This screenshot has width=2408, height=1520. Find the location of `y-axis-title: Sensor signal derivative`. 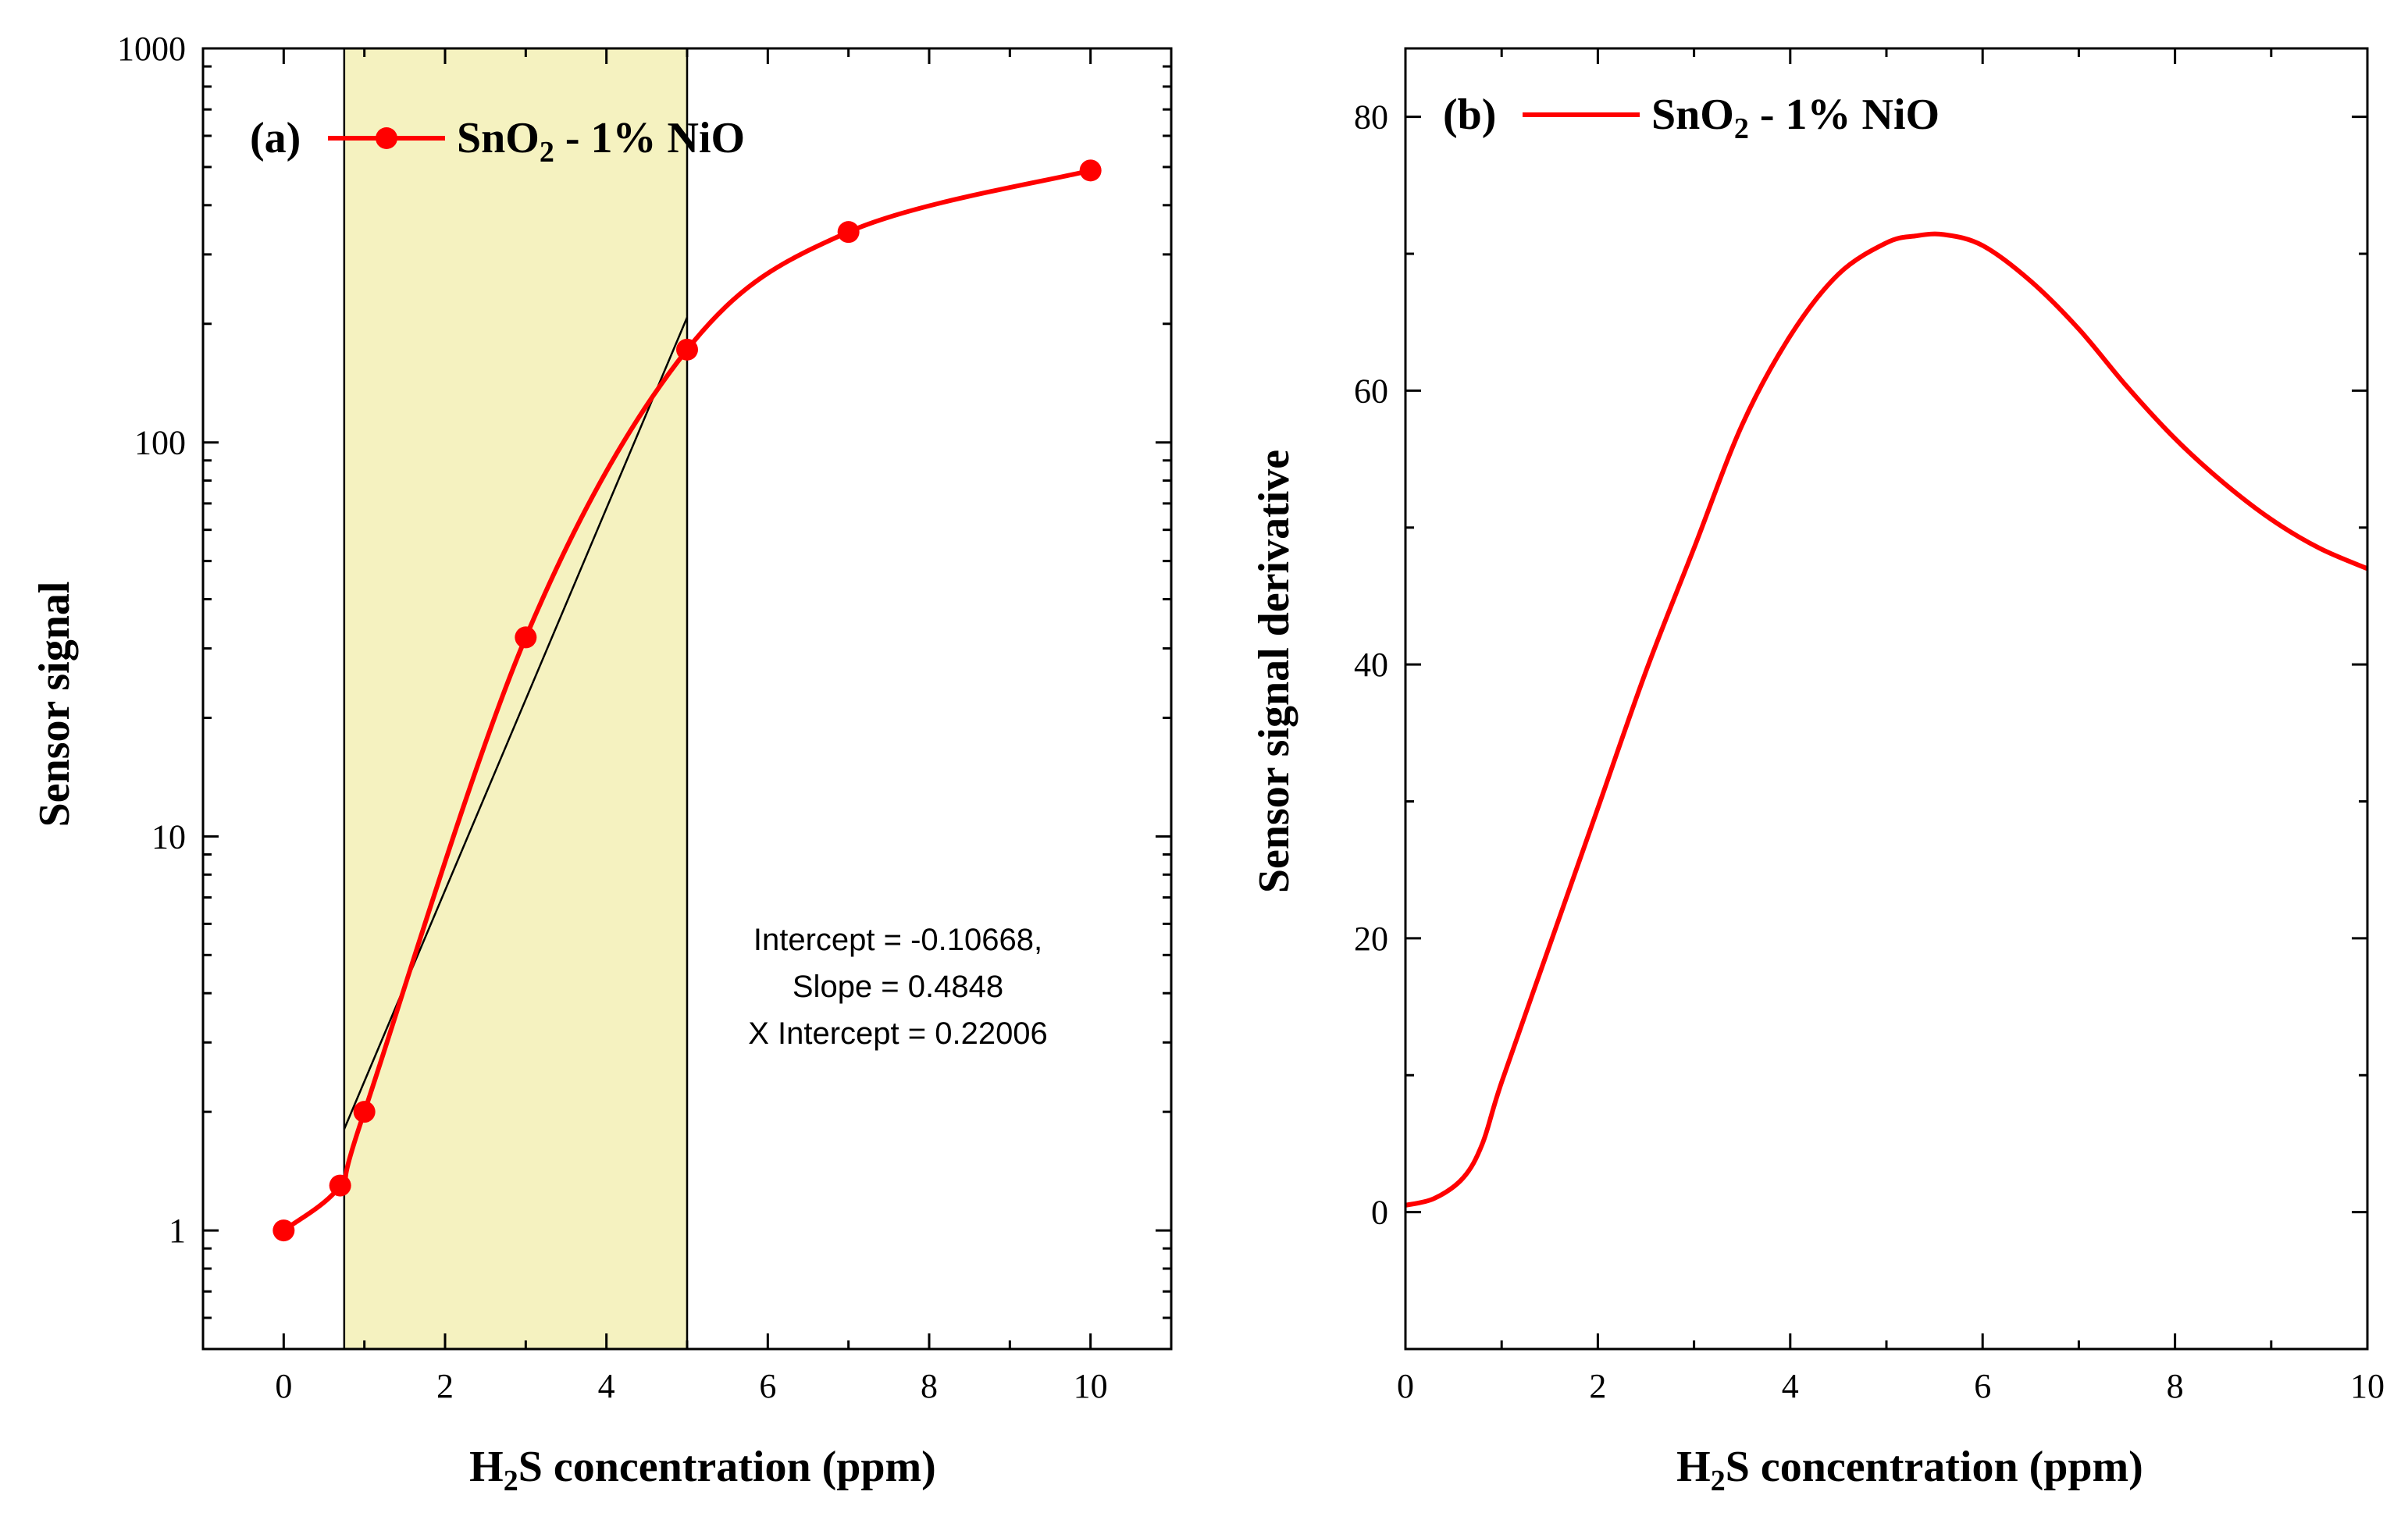

y-axis-title: Sensor signal derivative is located at coordinates (1274, 671).